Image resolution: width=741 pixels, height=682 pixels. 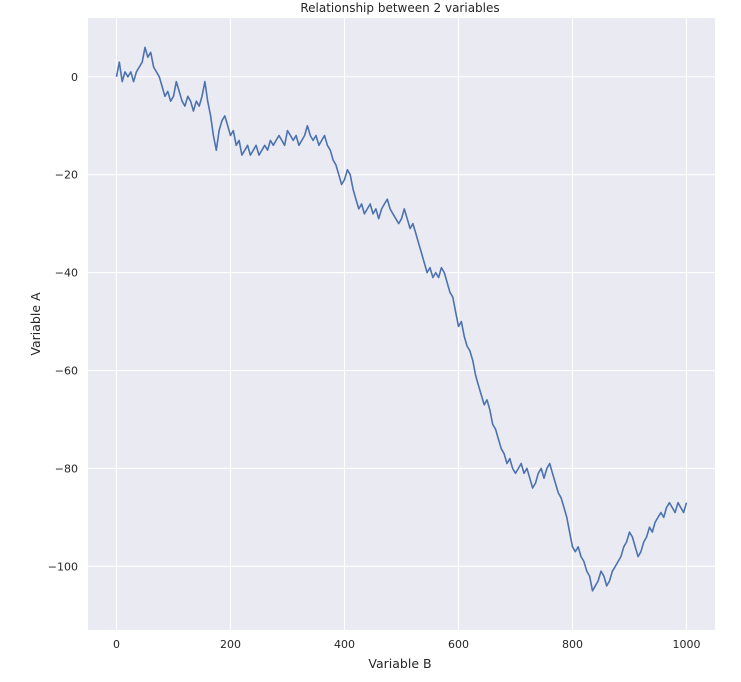 I want to click on y-tick-labels: 0 −20 −40 −60 −80 −100, so click(x=63, y=322).